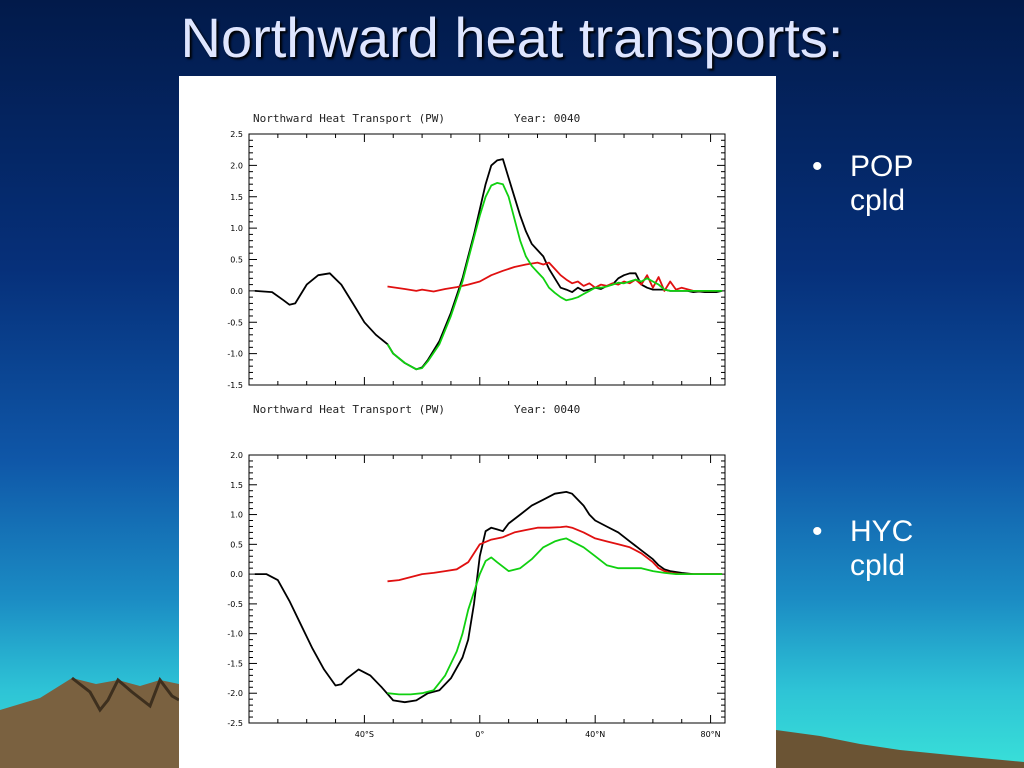  What do you see at coordinates (547, 409) in the screenshot?
I see `bottom-chart-subtitle: Year: 0040` at bounding box center [547, 409].